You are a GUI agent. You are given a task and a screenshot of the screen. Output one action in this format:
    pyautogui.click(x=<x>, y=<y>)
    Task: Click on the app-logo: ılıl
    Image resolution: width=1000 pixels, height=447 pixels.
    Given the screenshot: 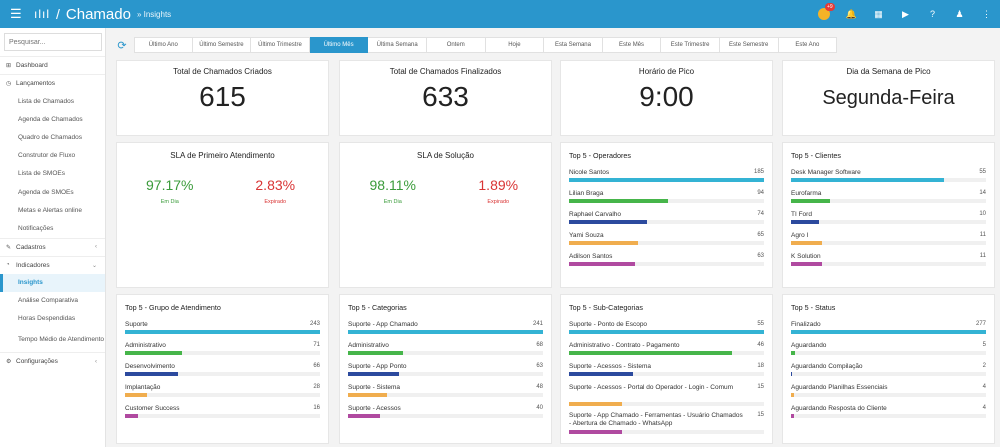 What is the action you would take?
    pyautogui.click(x=42, y=14)
    